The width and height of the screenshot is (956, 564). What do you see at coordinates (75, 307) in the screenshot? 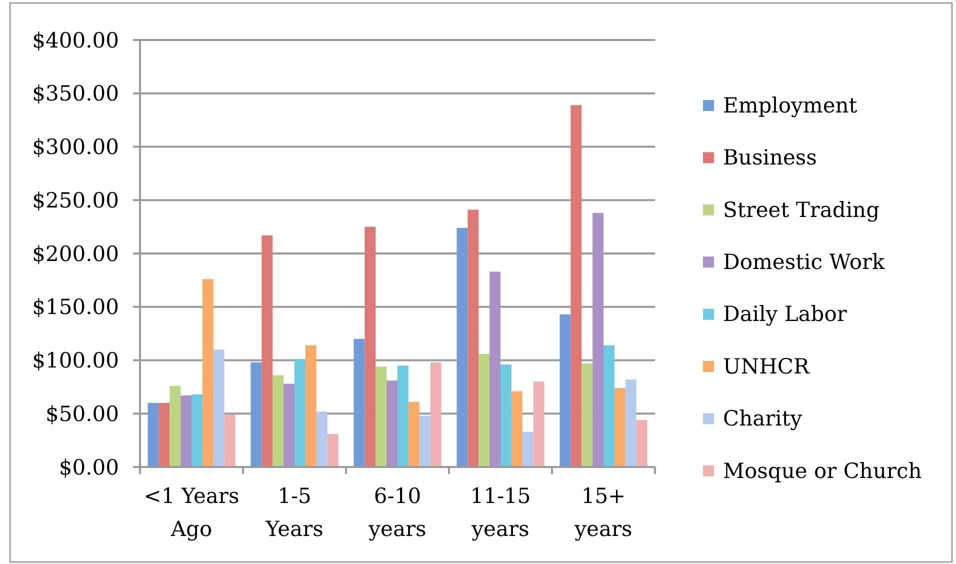
I see `y-tick-label: $150.00` at bounding box center [75, 307].